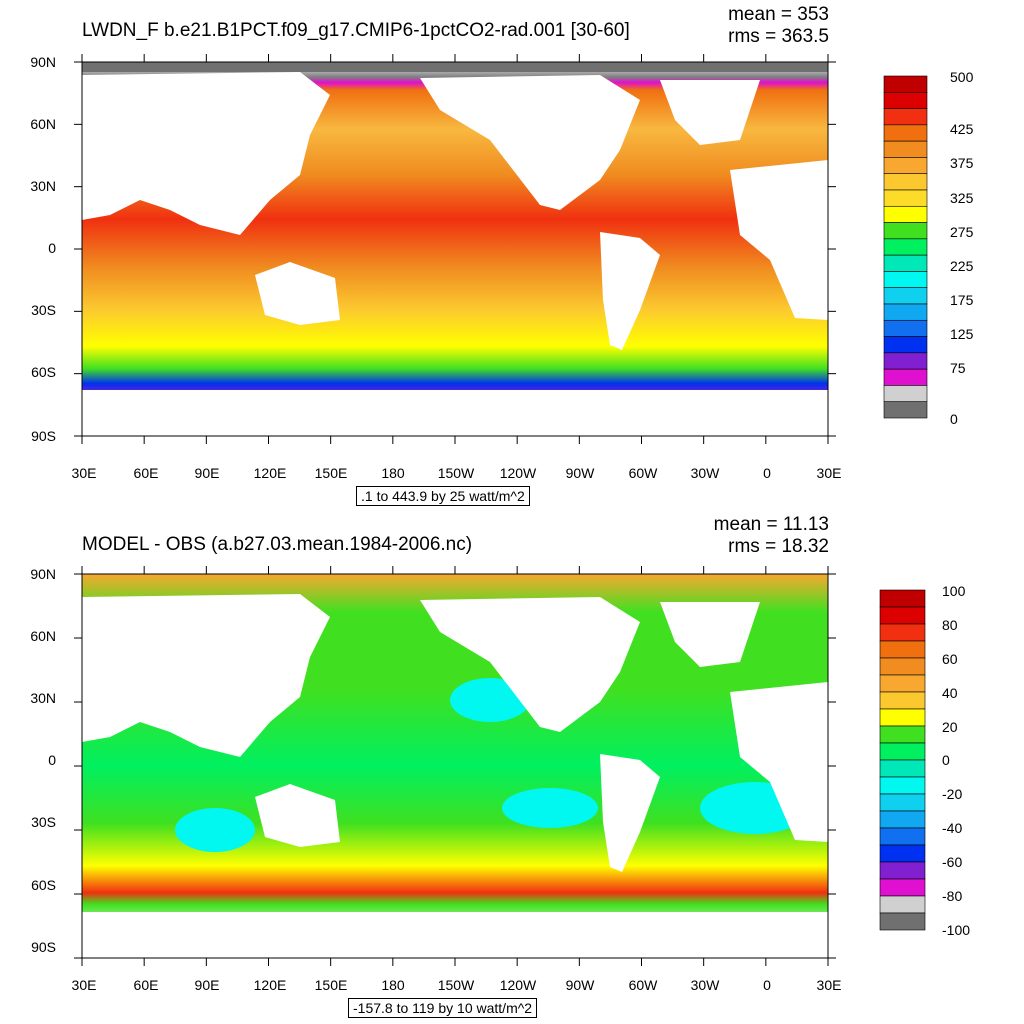 Image resolution: width=1024 pixels, height=1024 pixels. Describe the element at coordinates (952, 862) in the screenshot. I see `colorbar-label: -60` at that location.